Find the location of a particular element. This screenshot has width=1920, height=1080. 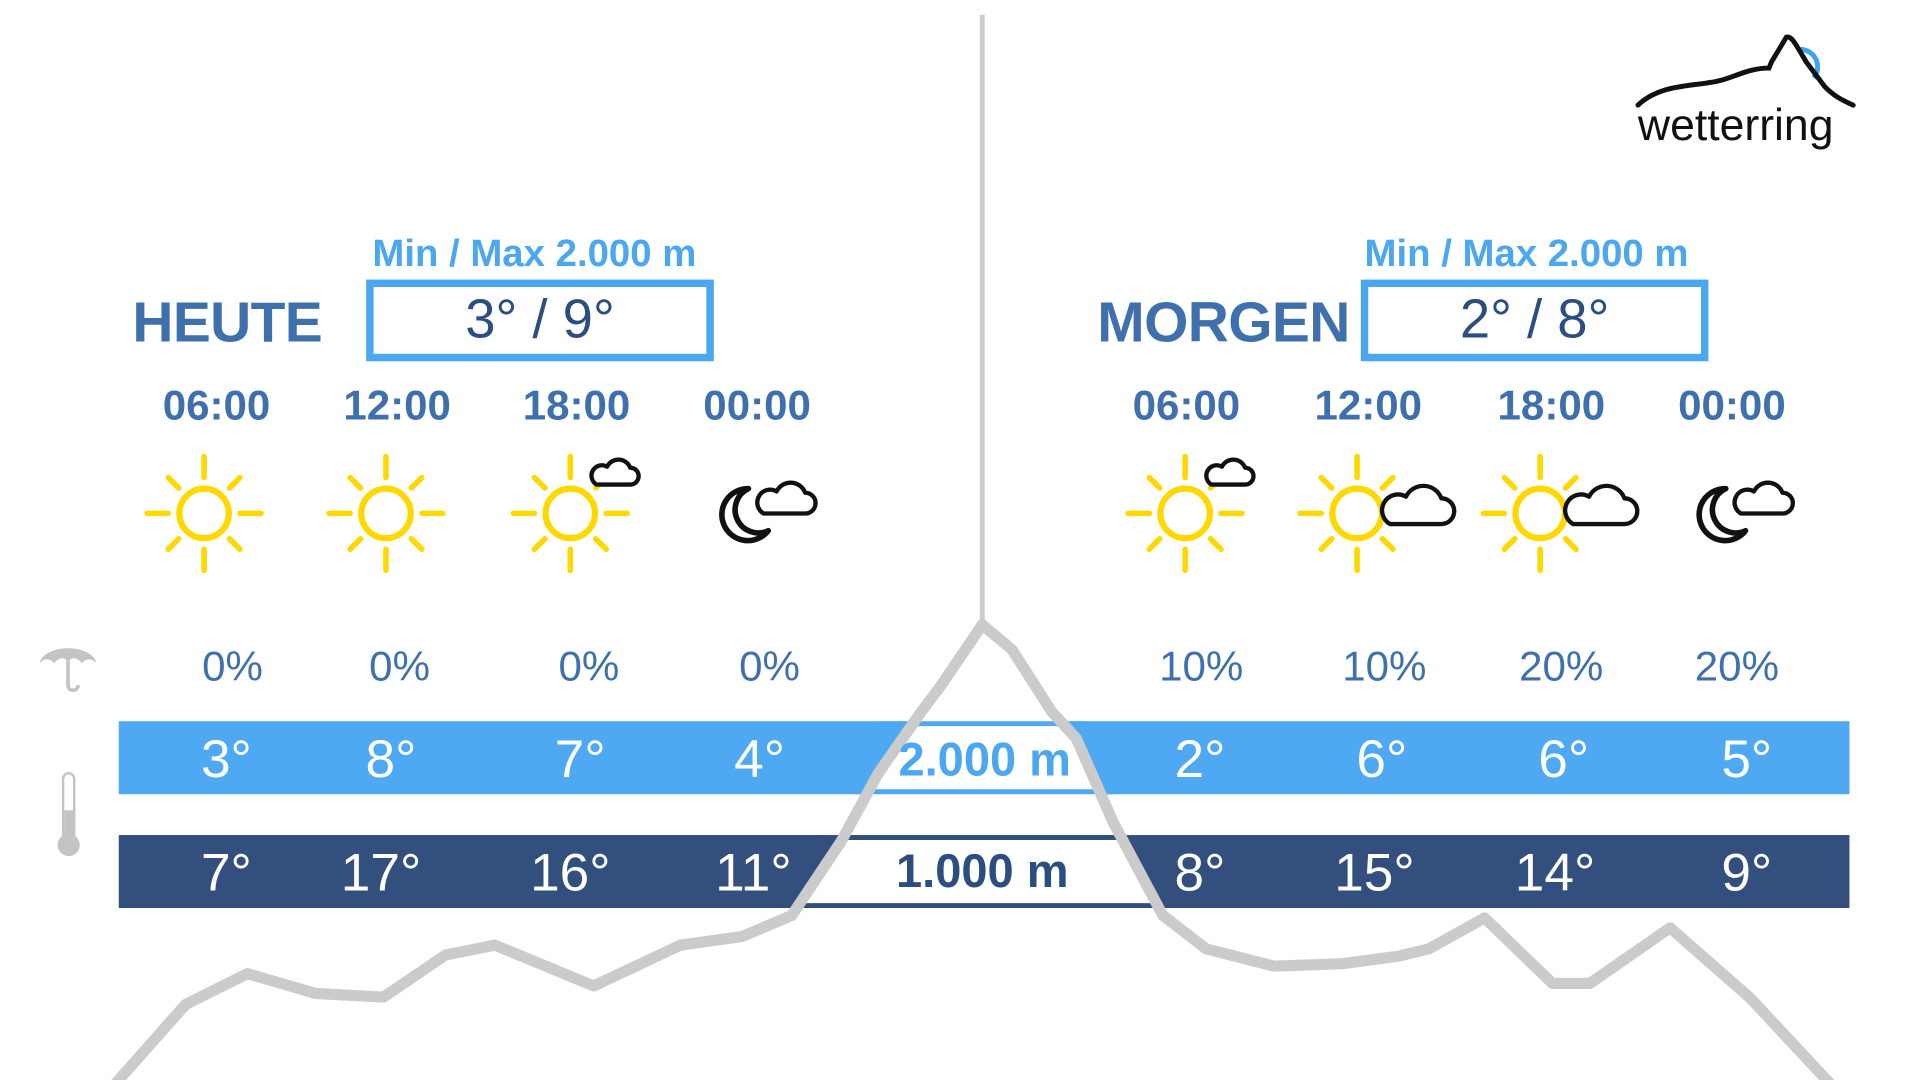

temp-1000m: 17° is located at coordinates (381, 873).